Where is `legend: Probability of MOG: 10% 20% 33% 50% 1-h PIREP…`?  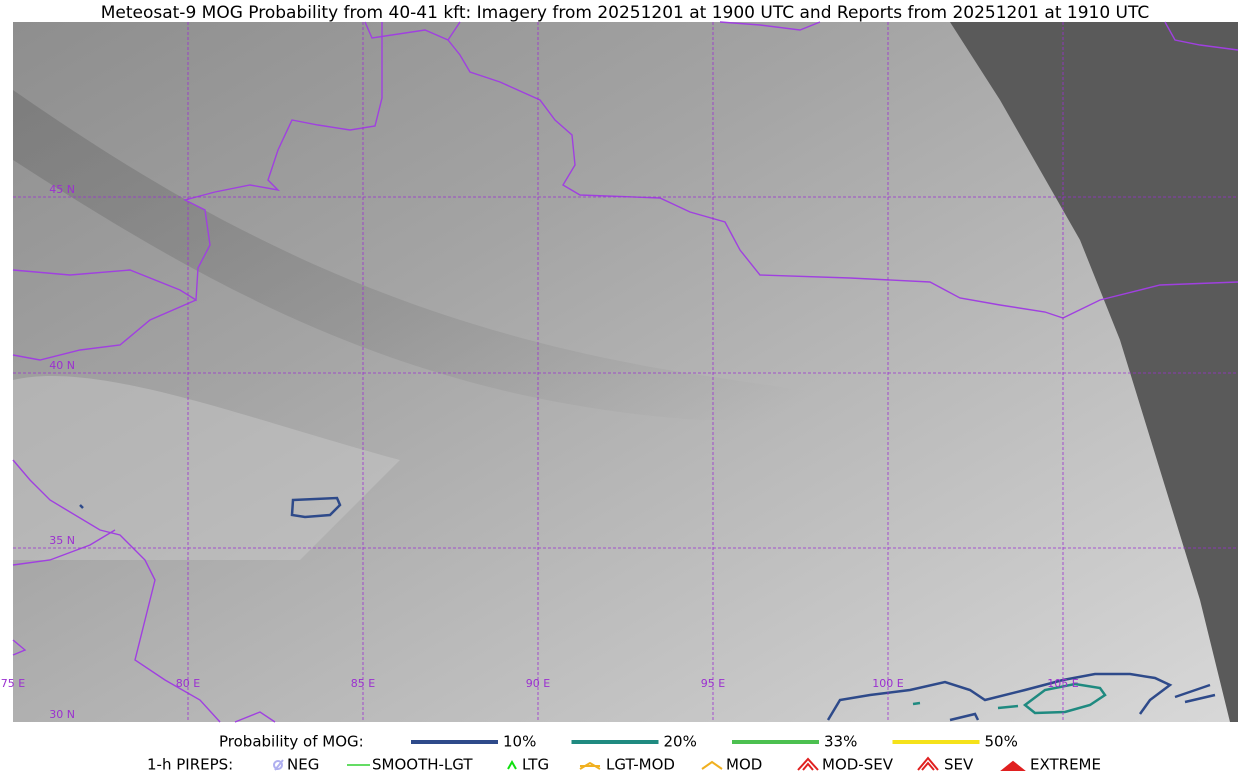 legend: Probability of MOG: 10% 20% 33% 50% 1-h PIREP… is located at coordinates (624, 753).